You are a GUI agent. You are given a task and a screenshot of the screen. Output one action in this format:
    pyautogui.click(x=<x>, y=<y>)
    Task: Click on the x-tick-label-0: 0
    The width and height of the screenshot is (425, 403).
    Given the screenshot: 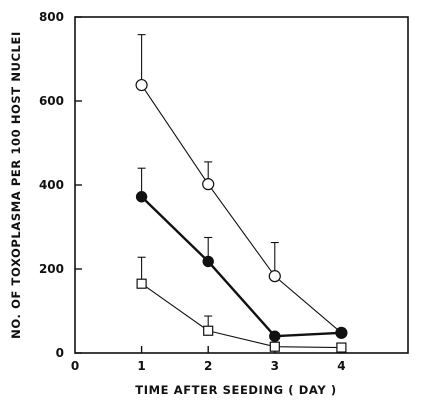 What is the action you would take?
    pyautogui.click(x=75, y=366)
    